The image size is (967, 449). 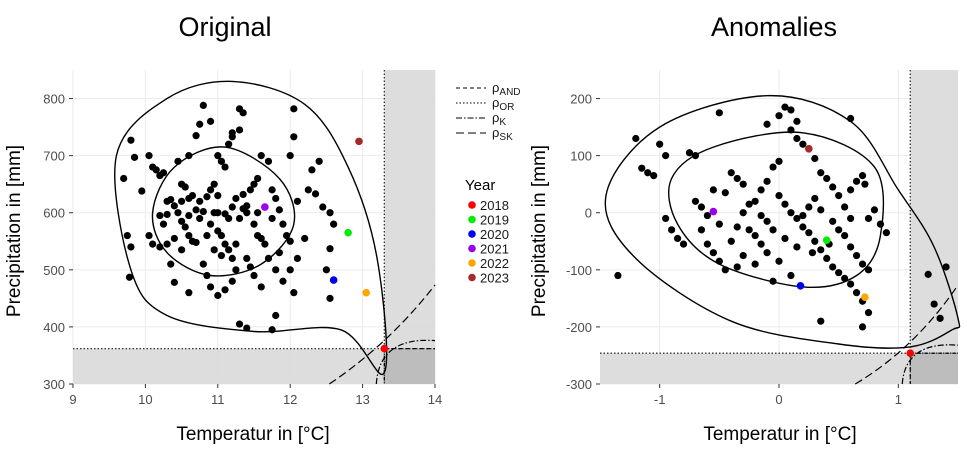 I want to click on year-point-2021, so click(x=713, y=211).